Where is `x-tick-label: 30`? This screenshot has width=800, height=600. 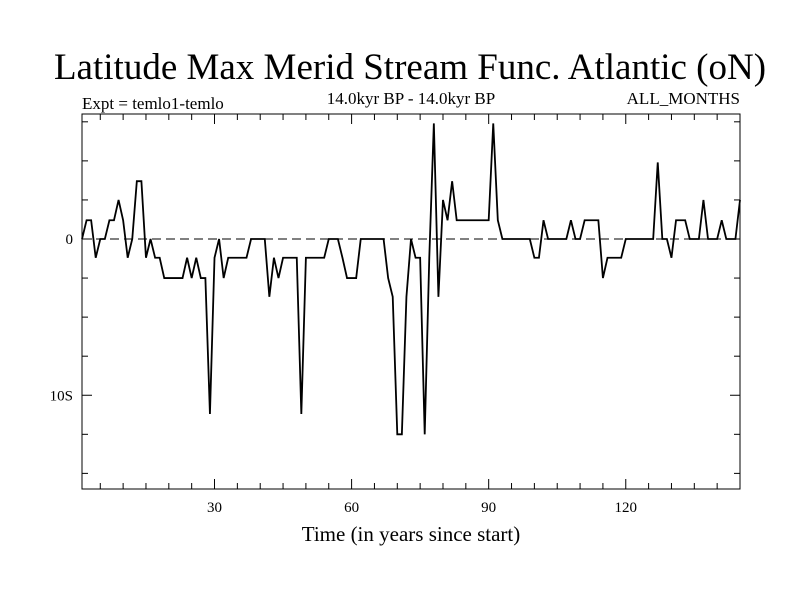
x-tick-label: 30 is located at coordinates (214, 508).